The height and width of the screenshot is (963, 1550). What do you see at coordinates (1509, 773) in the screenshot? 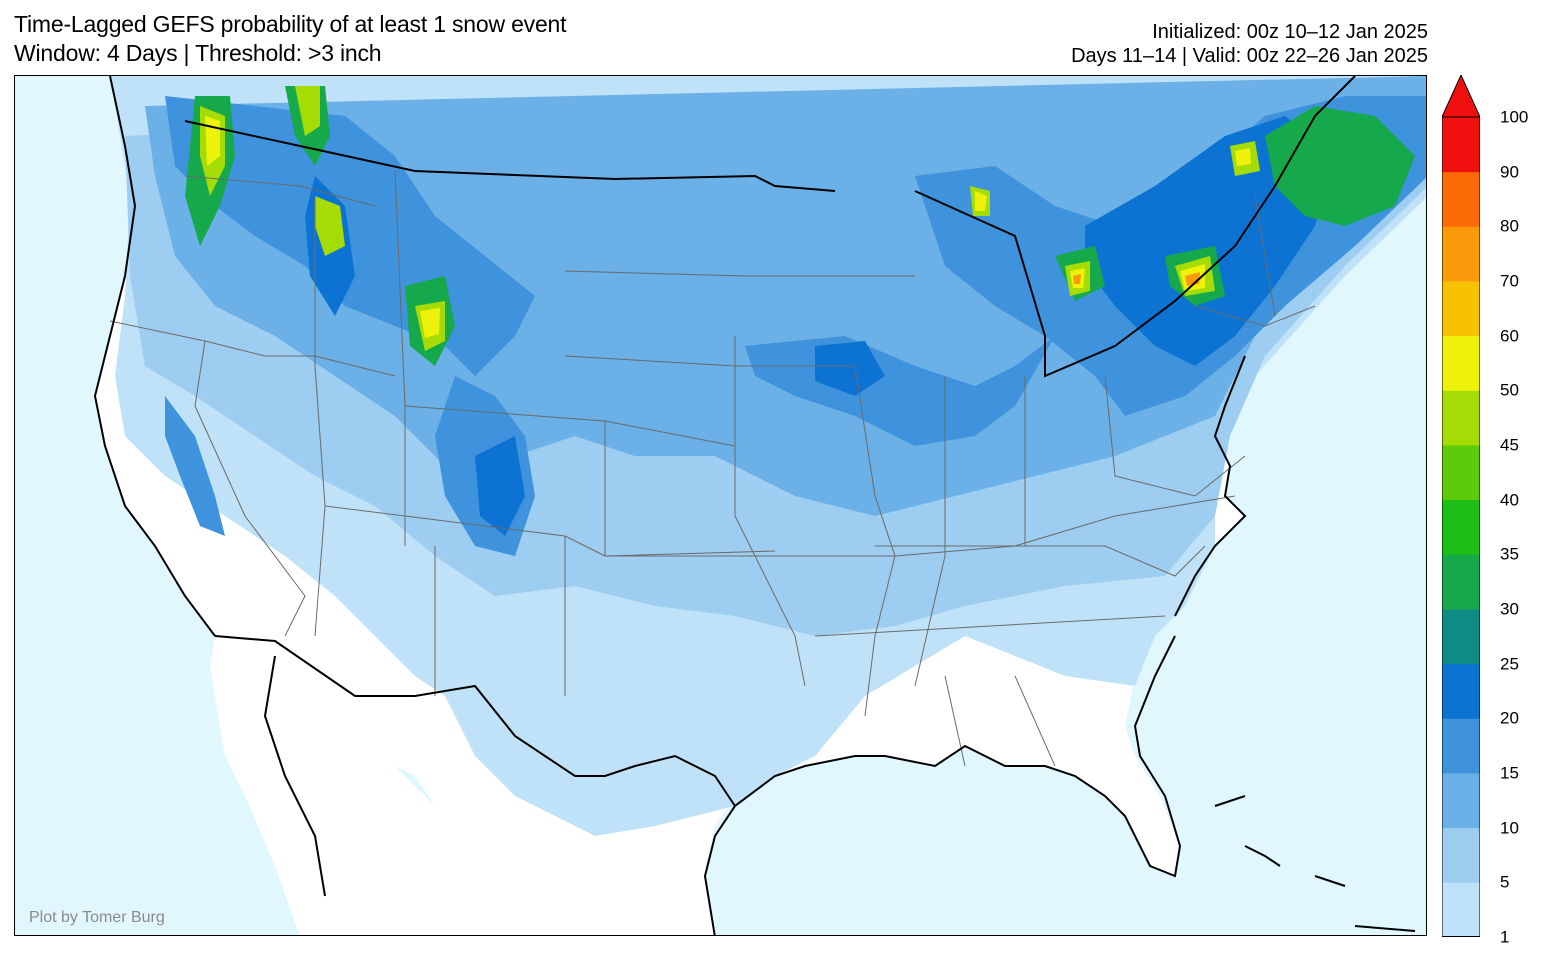
I see `colorbar-tick-label: 15` at bounding box center [1509, 773].